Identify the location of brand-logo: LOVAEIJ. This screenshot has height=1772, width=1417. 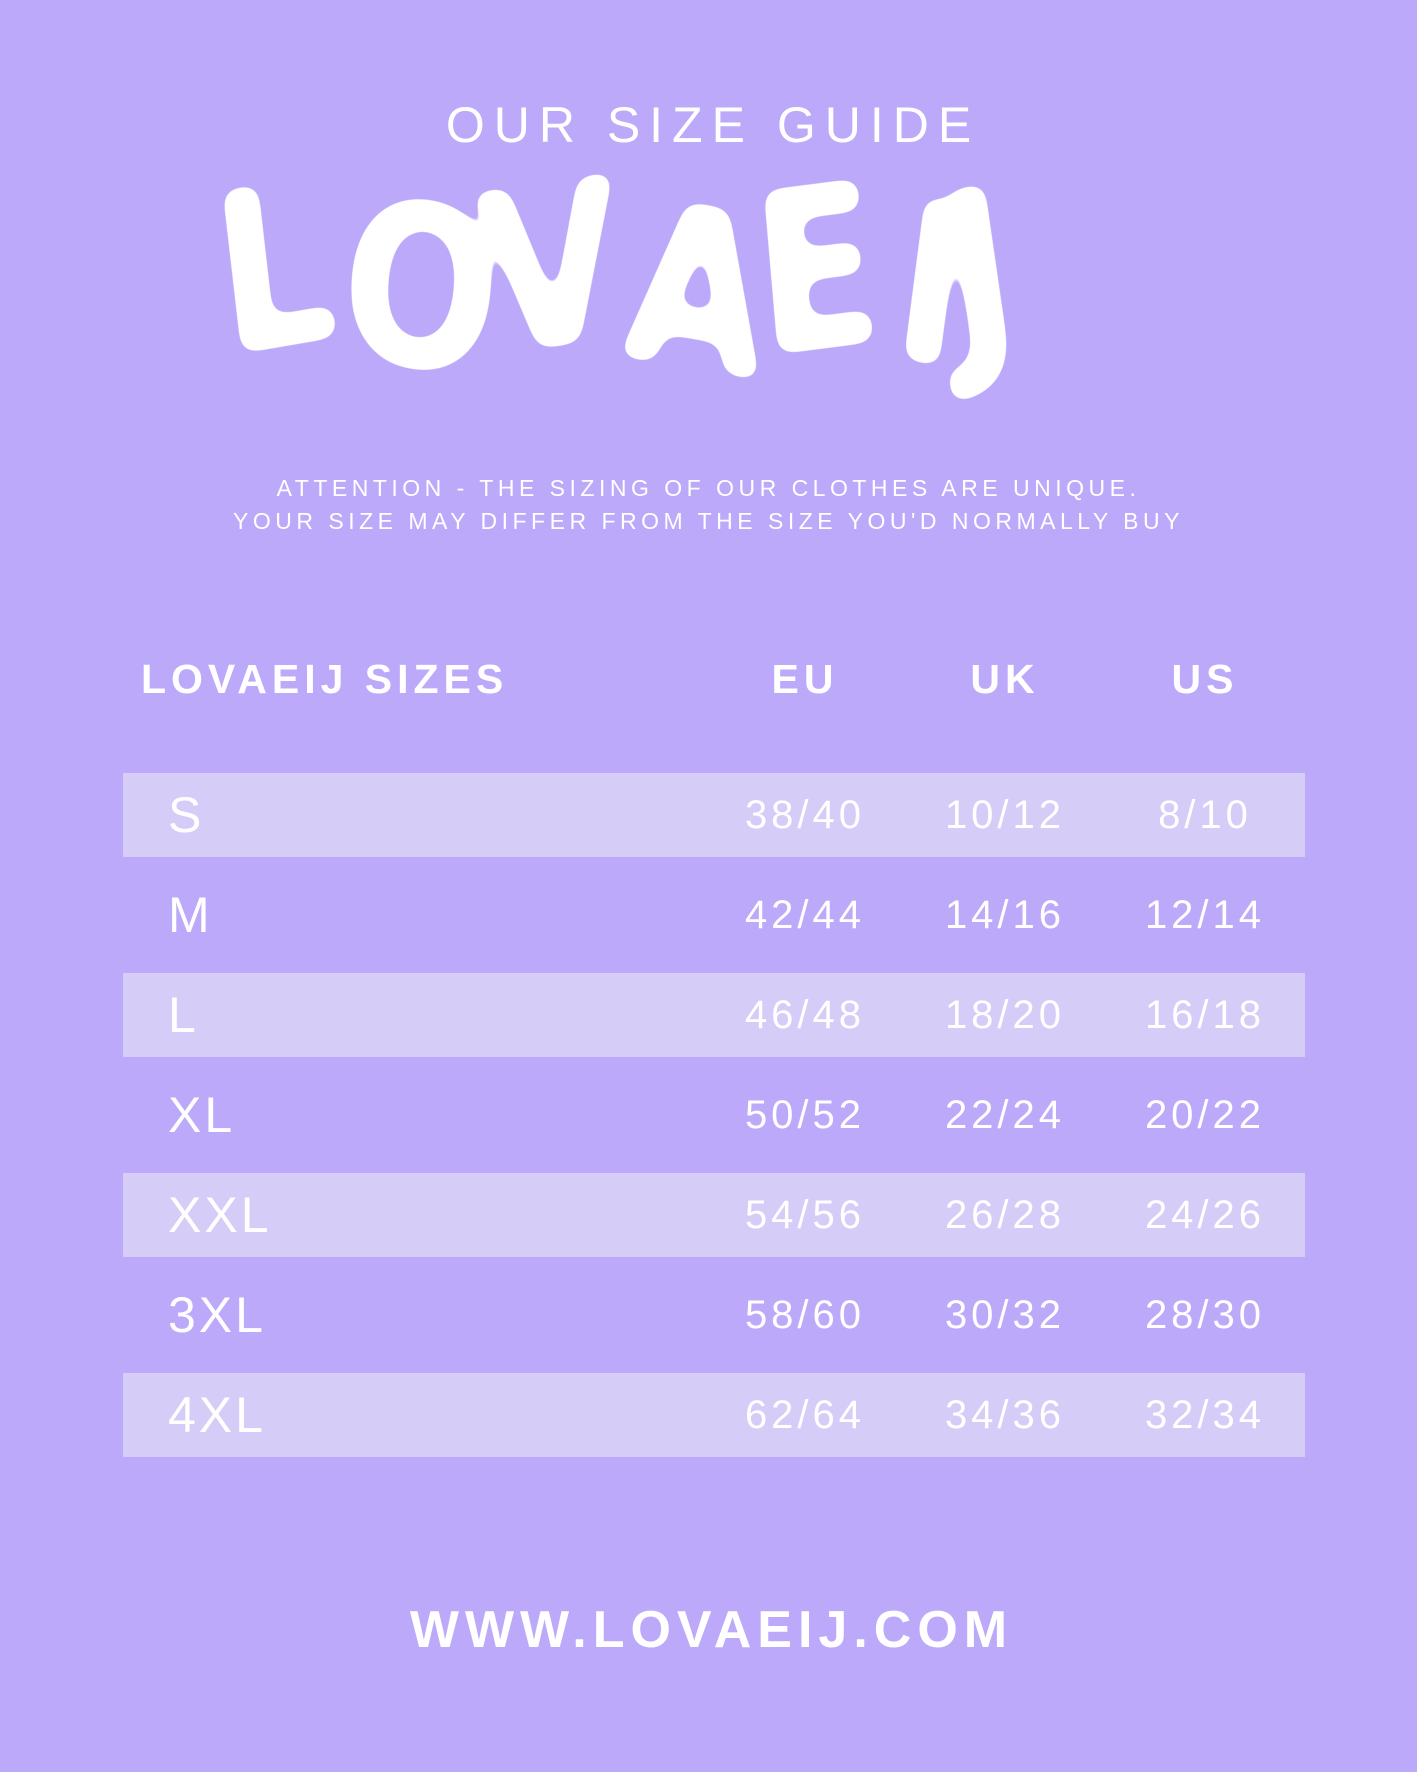
(625, 278).